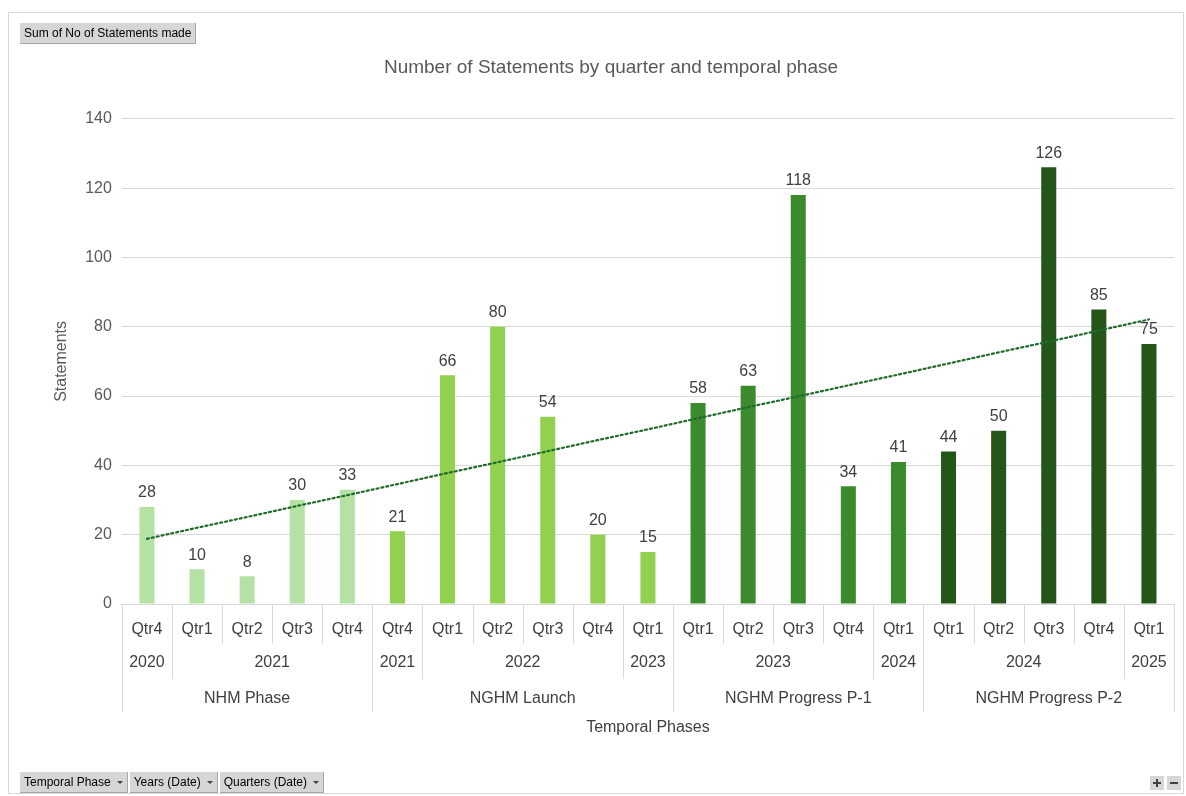  I want to click on data-label: 21, so click(397, 516).